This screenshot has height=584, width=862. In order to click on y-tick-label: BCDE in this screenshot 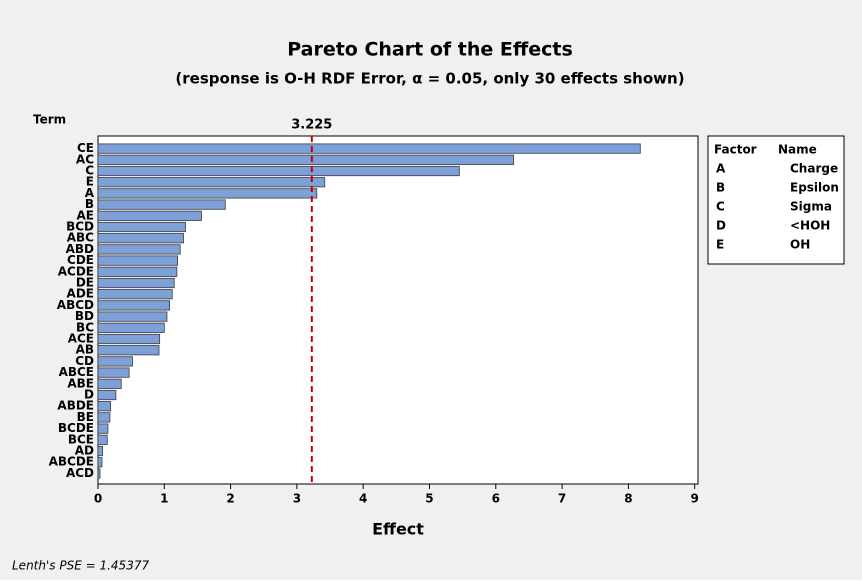, I will do `click(76, 428)`.